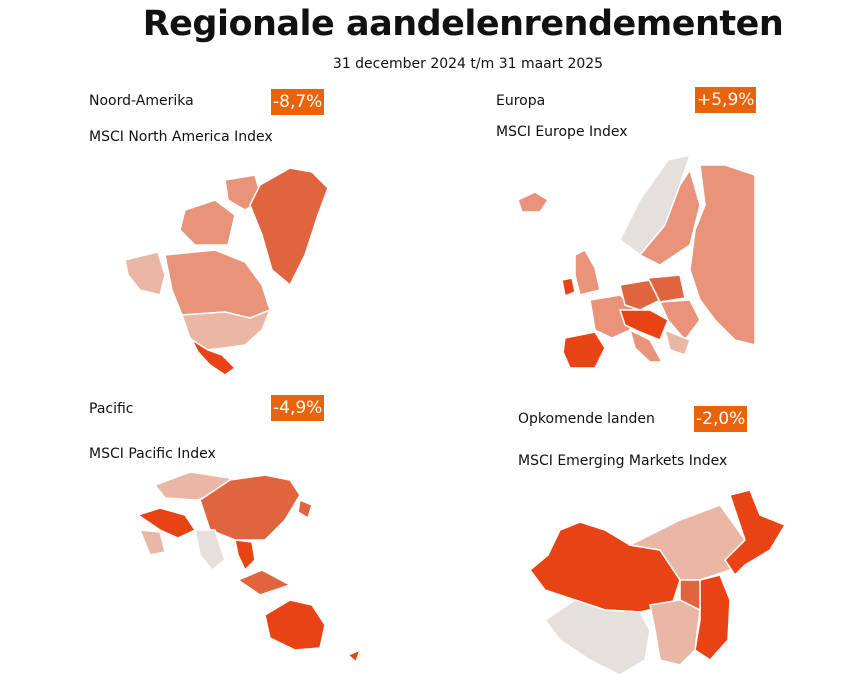 The image size is (850, 685). Describe the element at coordinates (298, 408) in the screenshot. I see `return-badge: -4,9%` at that location.